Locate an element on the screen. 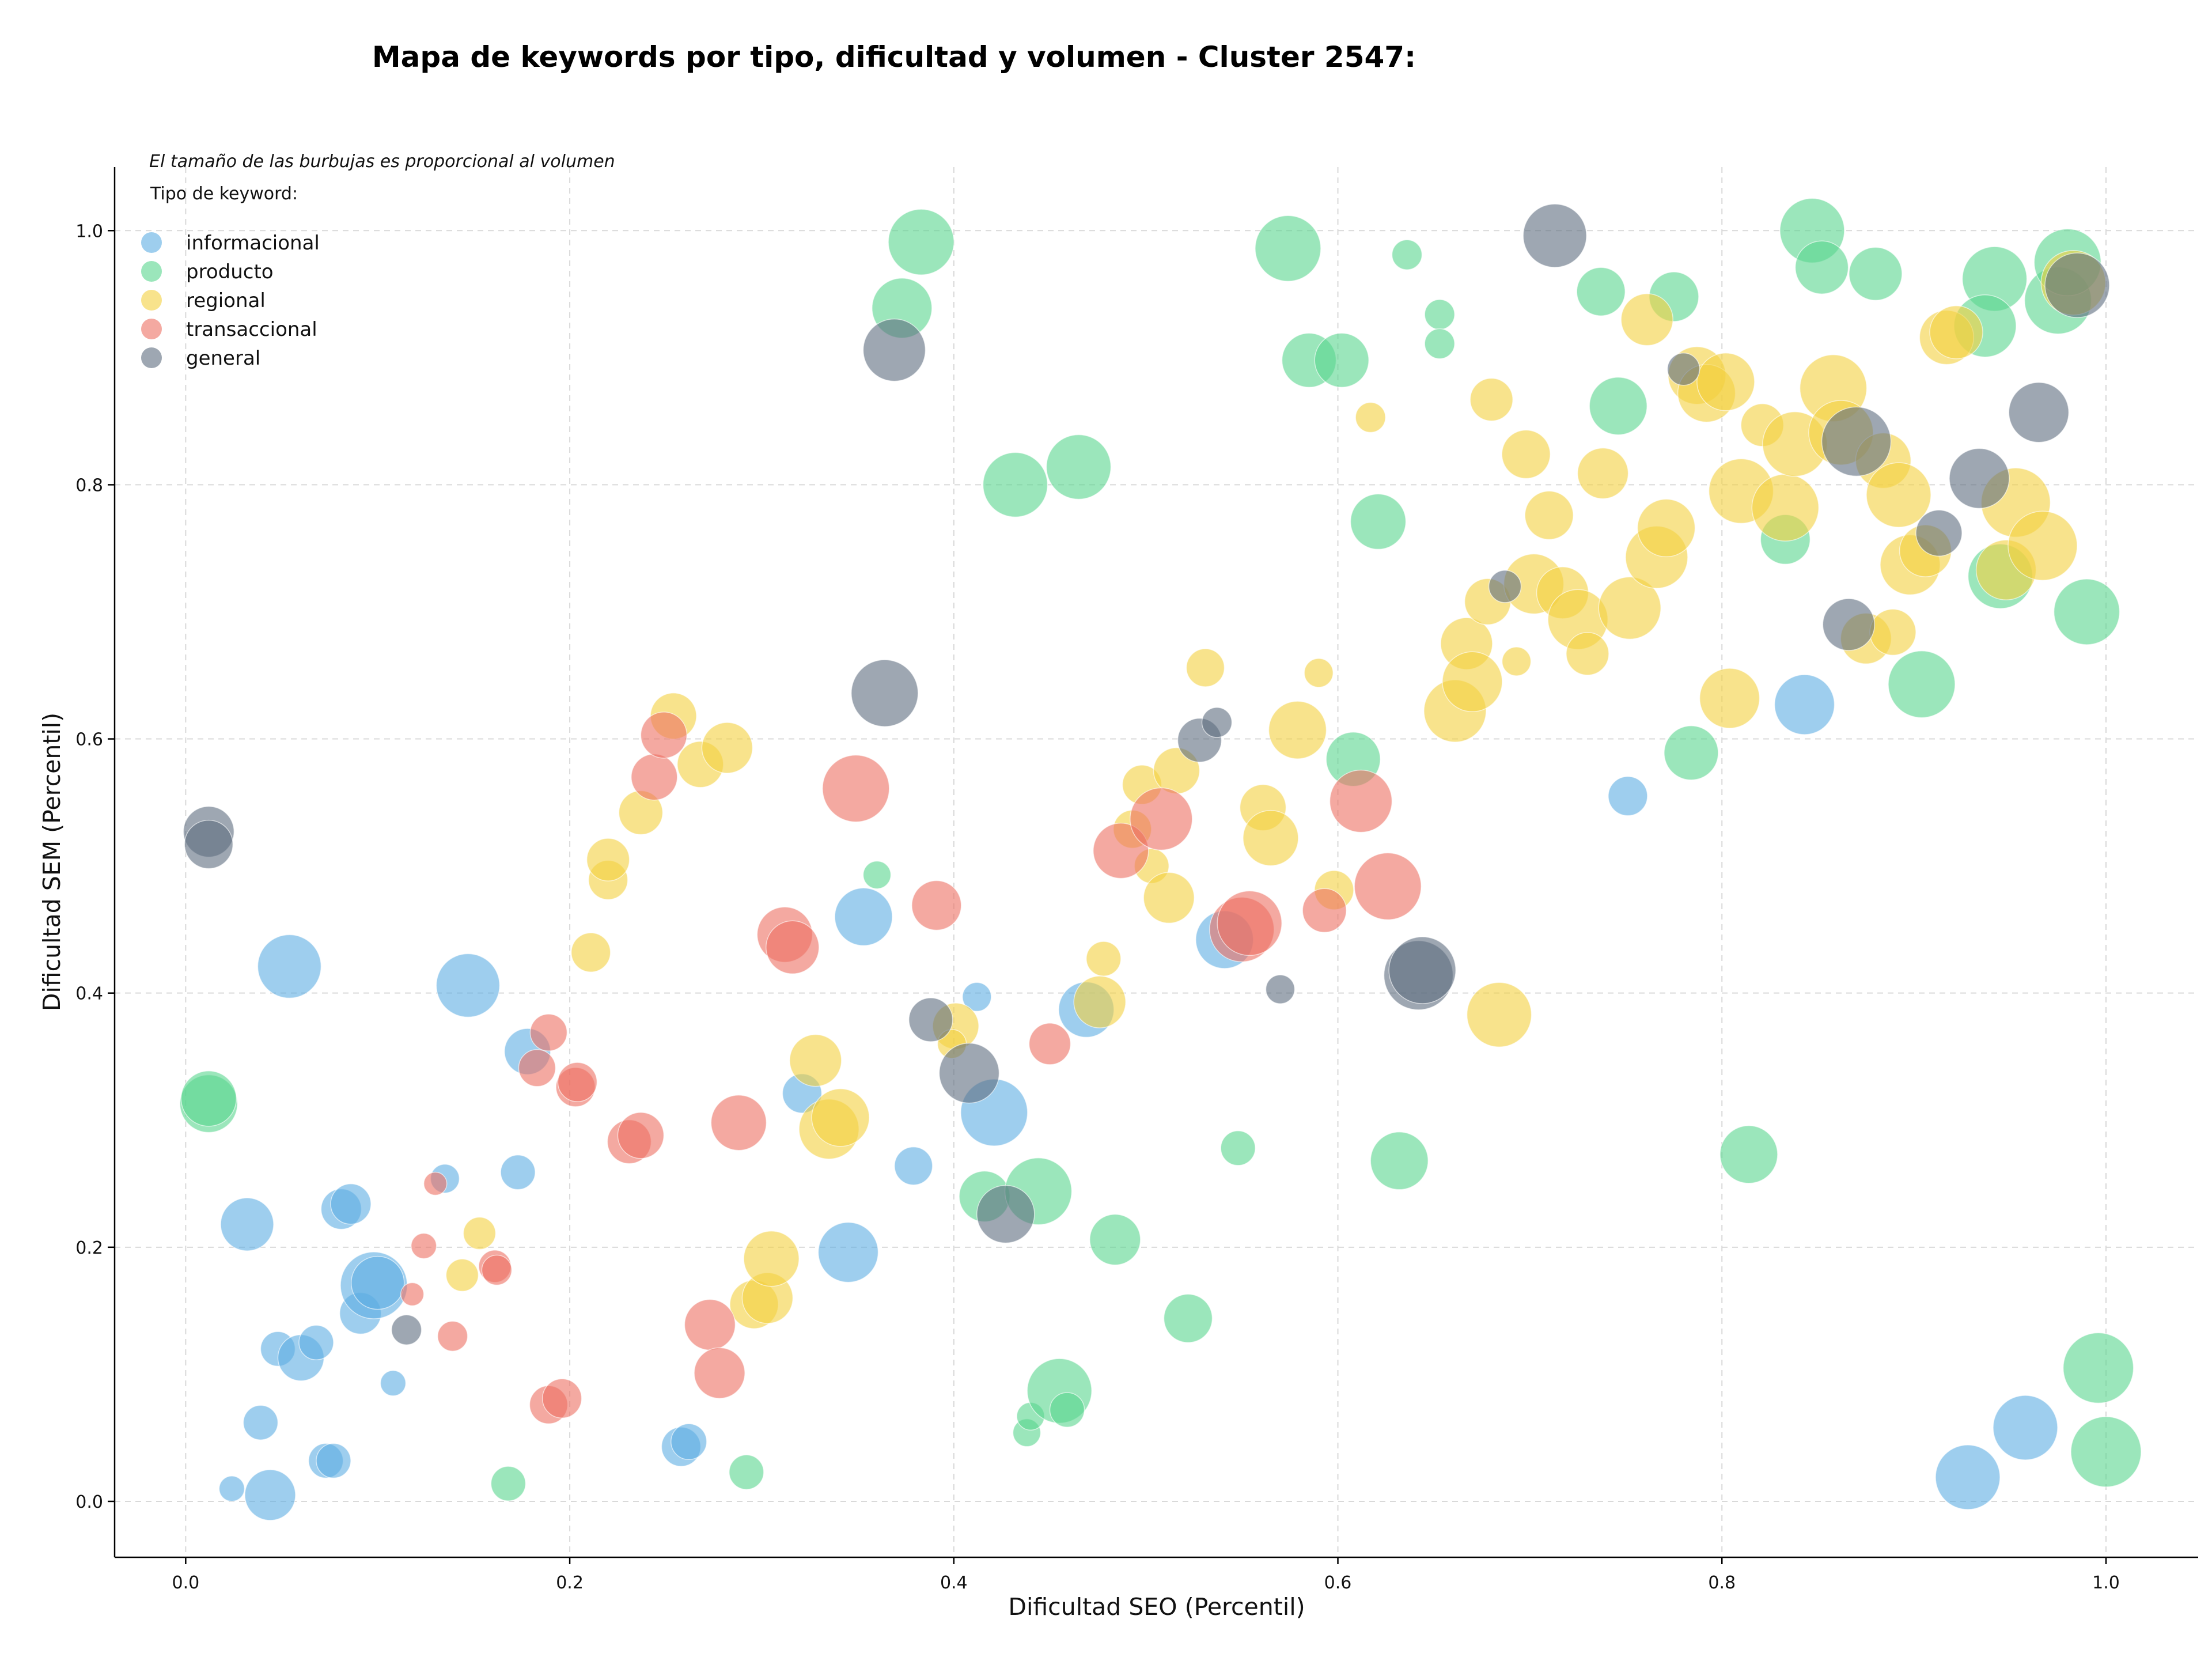 The height and width of the screenshot is (1661, 2212). legend-label-producto: producto is located at coordinates (230, 271).